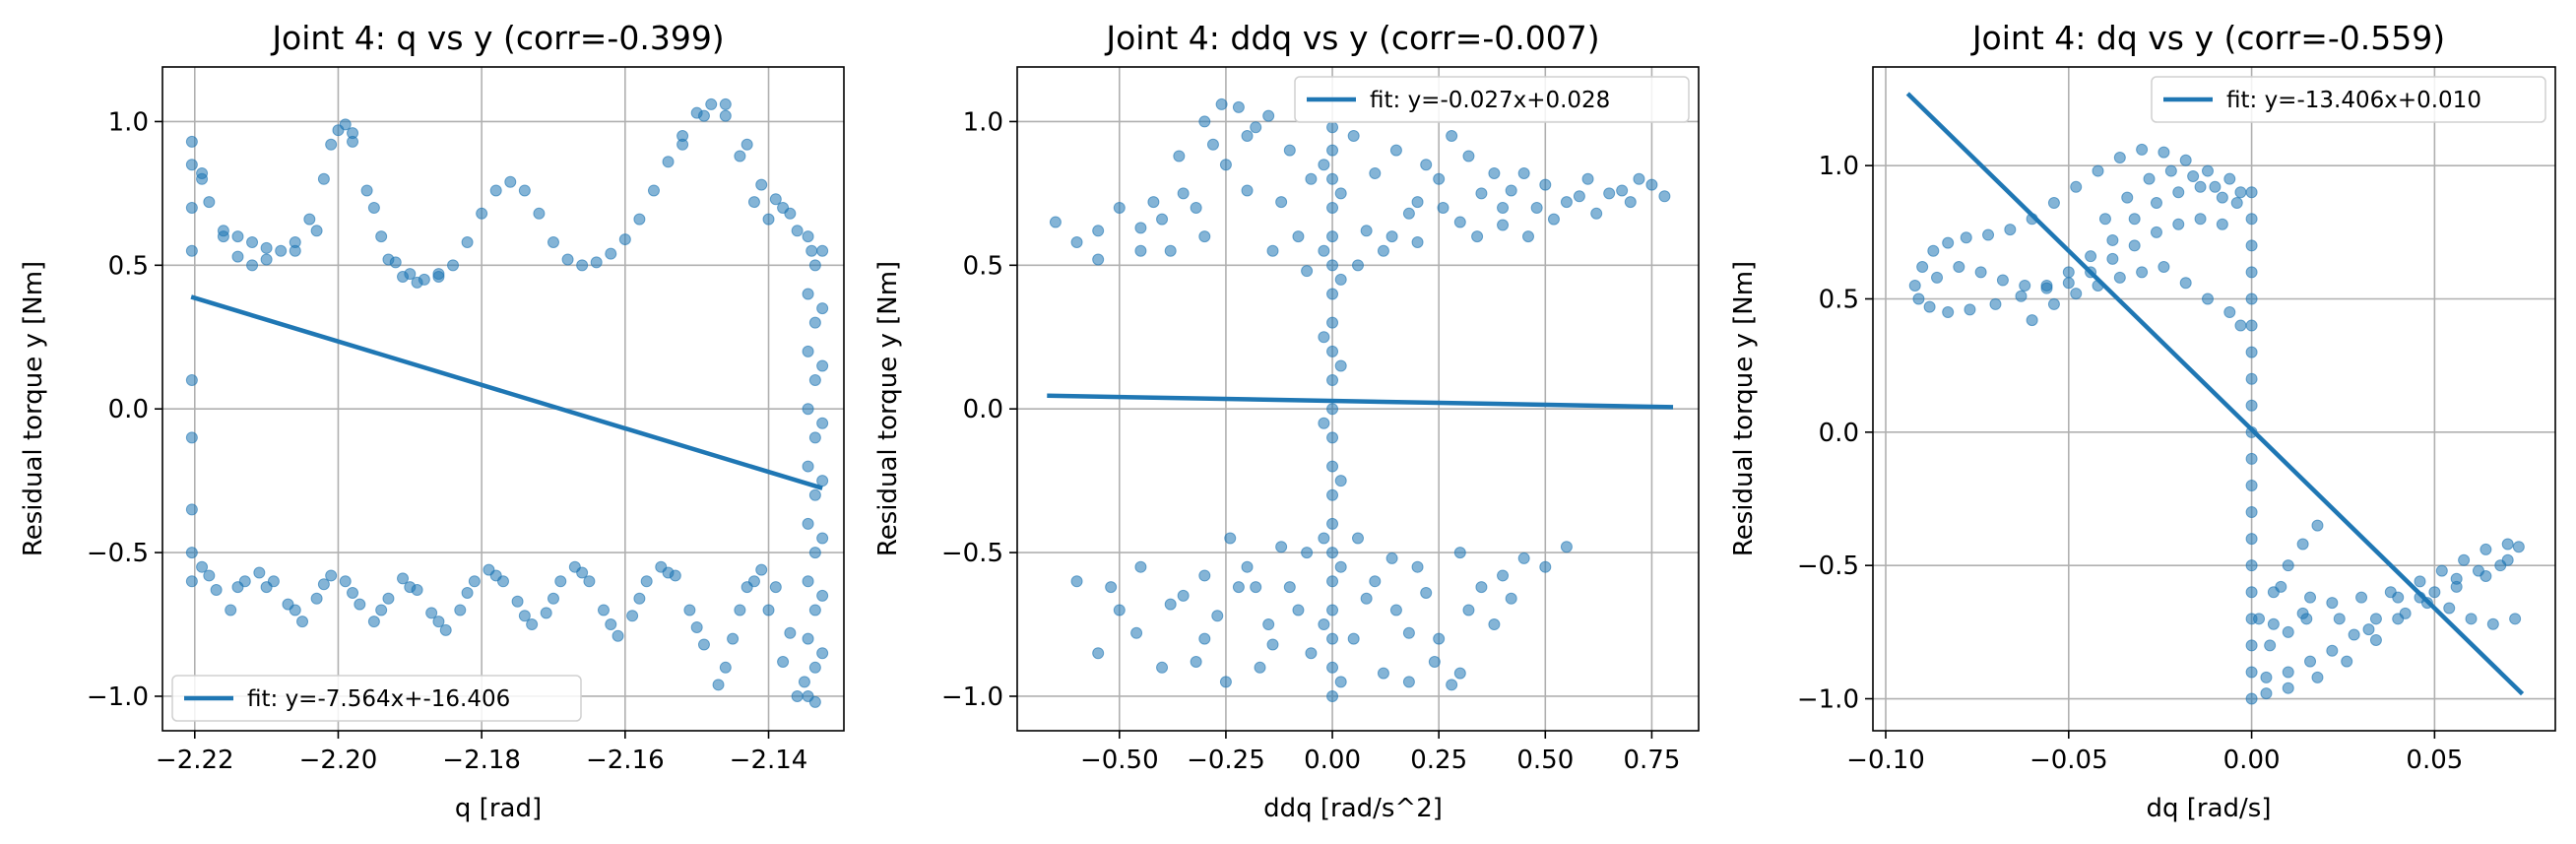 The height and width of the screenshot is (844, 2576). I want to click on x-axis-label: q [rad], so click(498, 809).